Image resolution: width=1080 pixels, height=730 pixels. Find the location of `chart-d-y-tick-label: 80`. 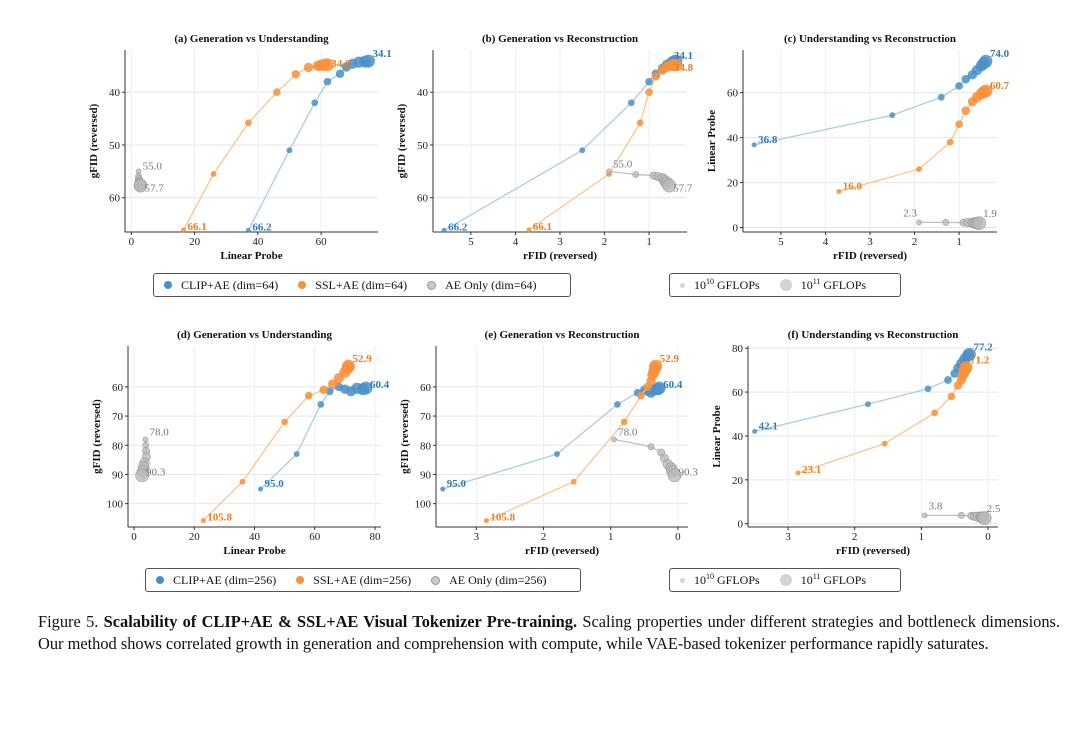

chart-d-y-tick-label: 80 is located at coordinates (118, 446).